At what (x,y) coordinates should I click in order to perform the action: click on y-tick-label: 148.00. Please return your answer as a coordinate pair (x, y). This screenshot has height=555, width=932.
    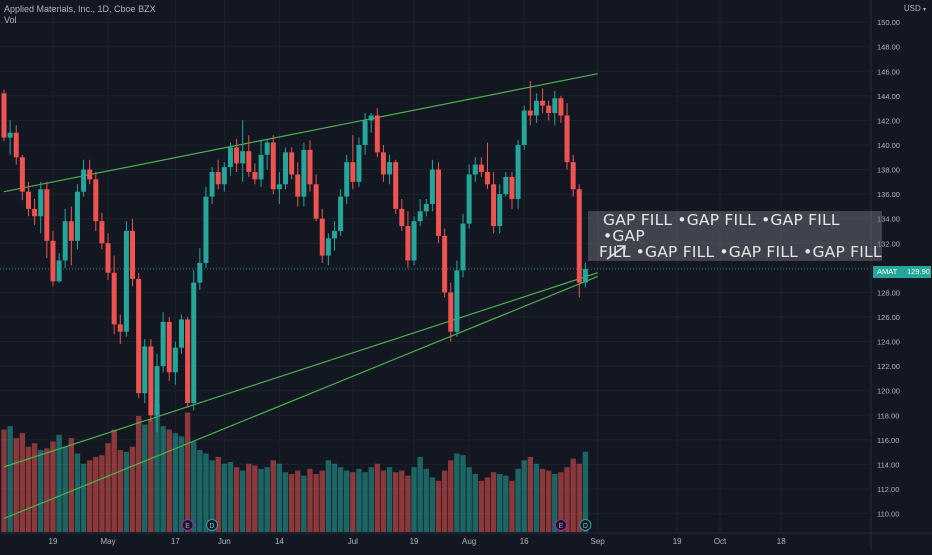
    Looking at the image, I should click on (888, 47).